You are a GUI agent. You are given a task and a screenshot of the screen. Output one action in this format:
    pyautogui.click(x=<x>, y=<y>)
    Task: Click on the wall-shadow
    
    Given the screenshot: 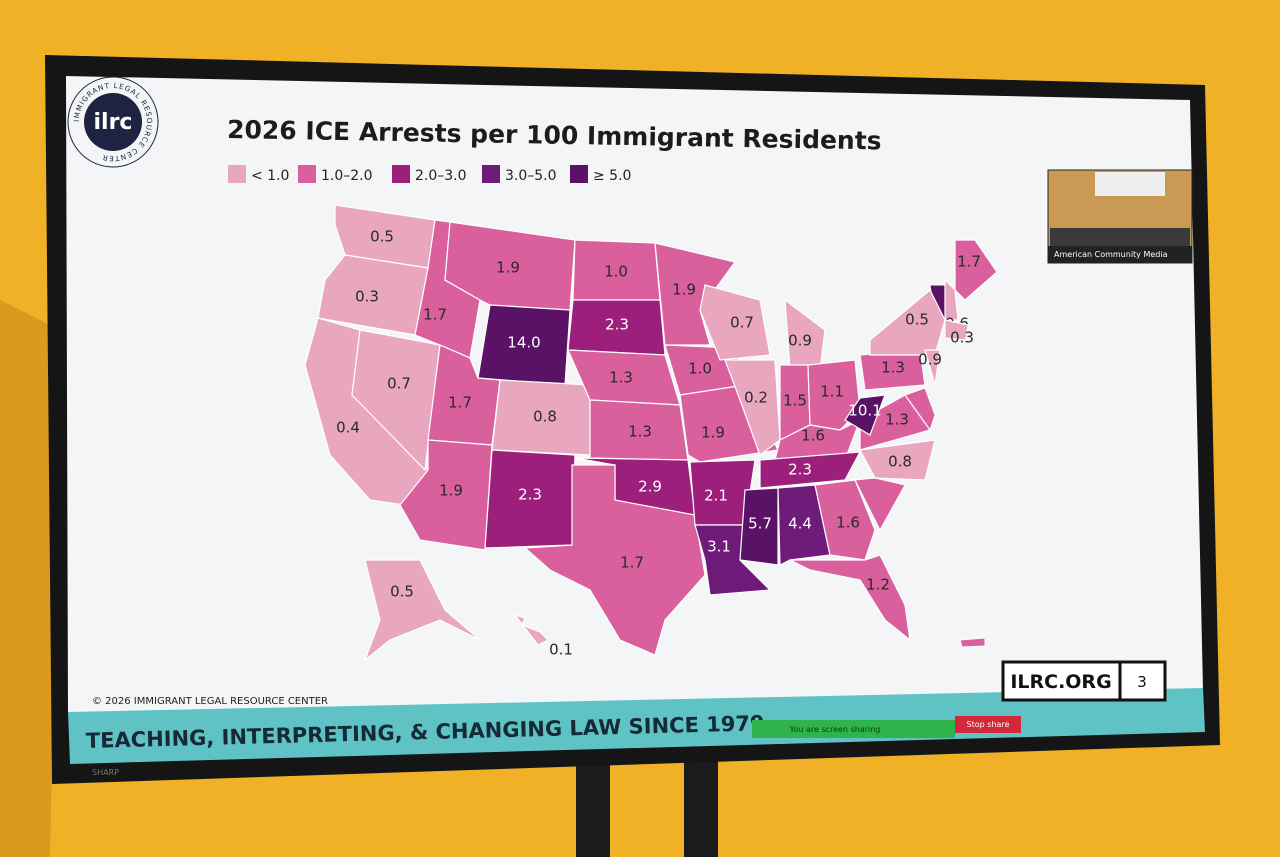 What is the action you would take?
    pyautogui.click(x=30, y=578)
    